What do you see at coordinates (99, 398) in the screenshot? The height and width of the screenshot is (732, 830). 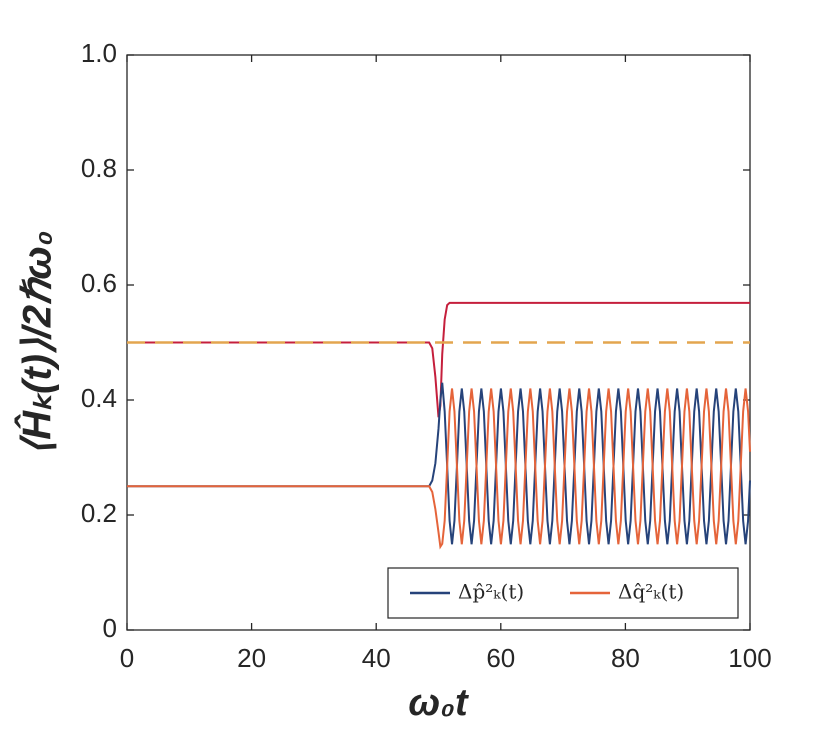 I see `y-tick-label: 0.4` at bounding box center [99, 398].